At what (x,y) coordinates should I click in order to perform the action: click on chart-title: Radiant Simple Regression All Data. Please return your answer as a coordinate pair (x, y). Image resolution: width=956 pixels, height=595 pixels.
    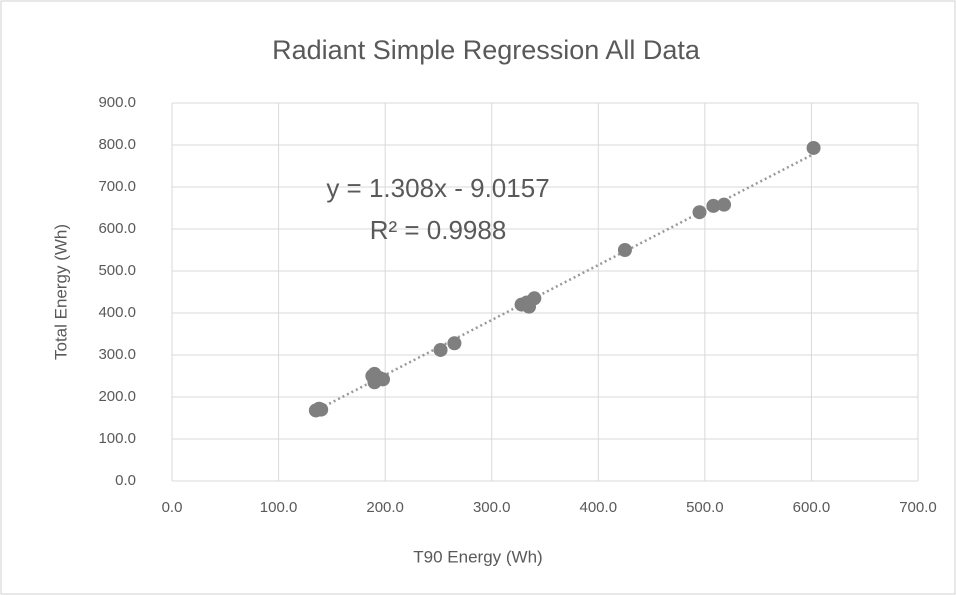
    Looking at the image, I should click on (486, 50).